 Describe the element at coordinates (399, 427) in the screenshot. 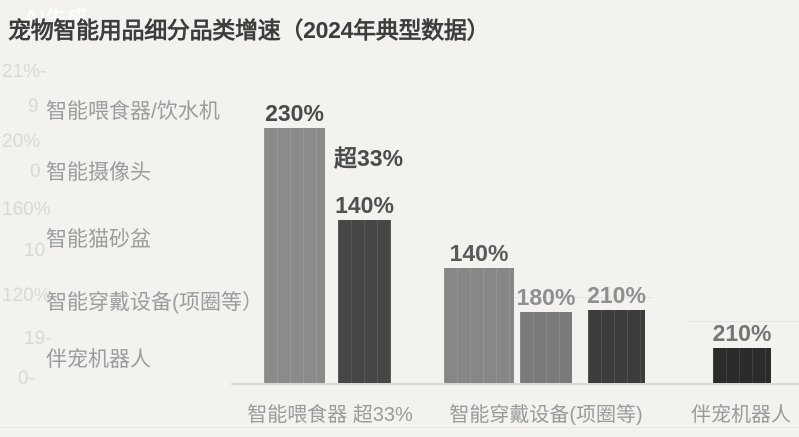

I see `bottom-divider` at that location.